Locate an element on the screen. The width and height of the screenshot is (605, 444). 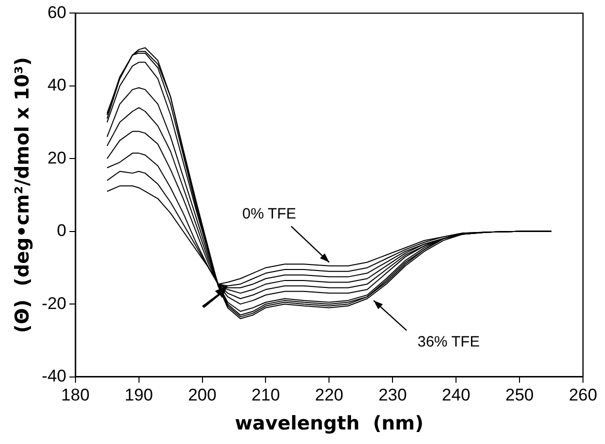
y-tick-label: 0 is located at coordinates (61, 230).